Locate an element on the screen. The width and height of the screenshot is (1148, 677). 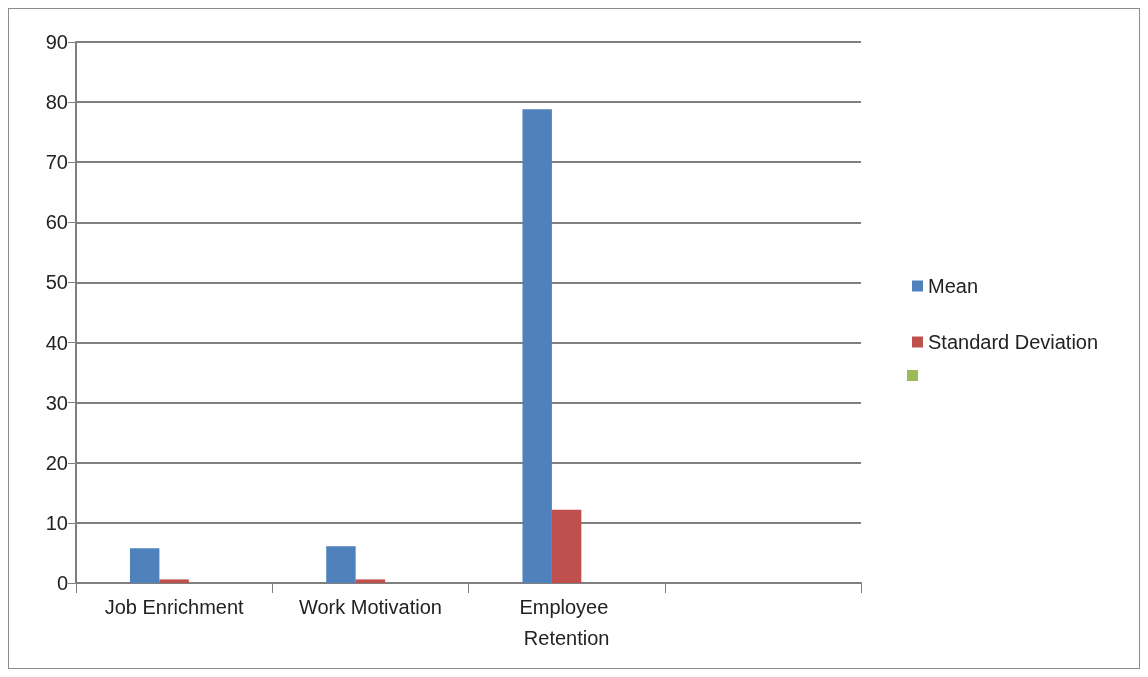
y-tick-label: 20 is located at coordinates (56, 462).